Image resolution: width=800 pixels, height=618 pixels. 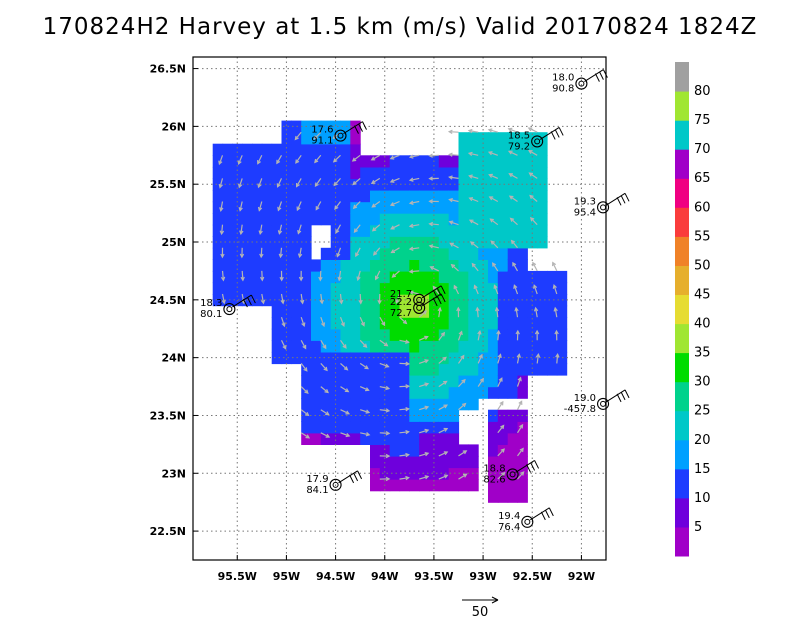 I want to click on dropsonde-temp-label: 18.5, so click(x=519, y=135).